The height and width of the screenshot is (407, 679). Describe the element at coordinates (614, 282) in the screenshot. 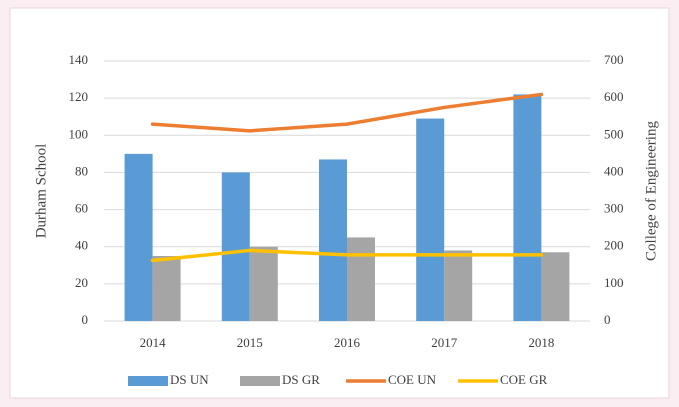

I see `y2-tick-label: 100` at that location.